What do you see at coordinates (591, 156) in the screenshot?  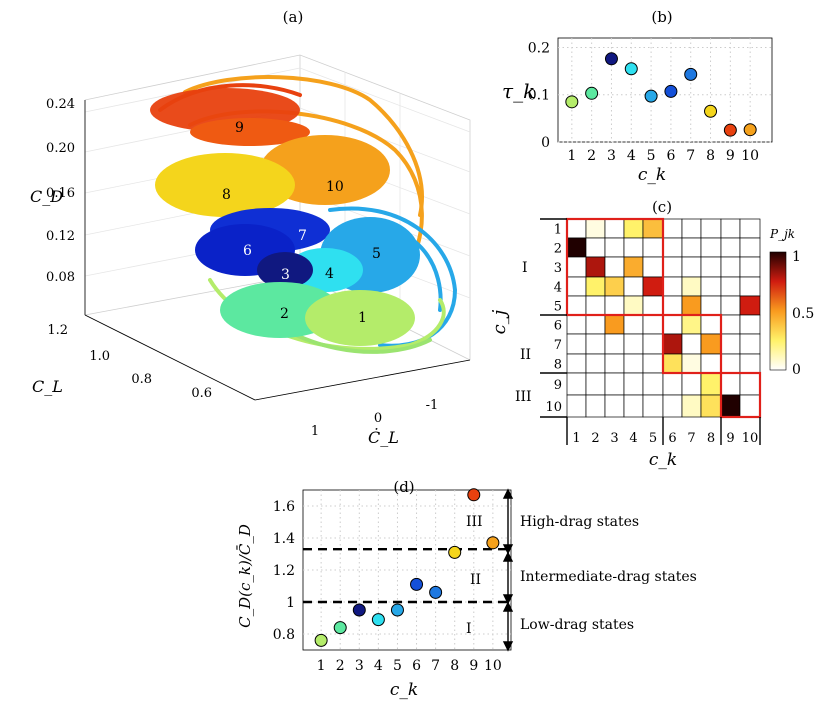 I see `x-tick: 2` at bounding box center [591, 156].